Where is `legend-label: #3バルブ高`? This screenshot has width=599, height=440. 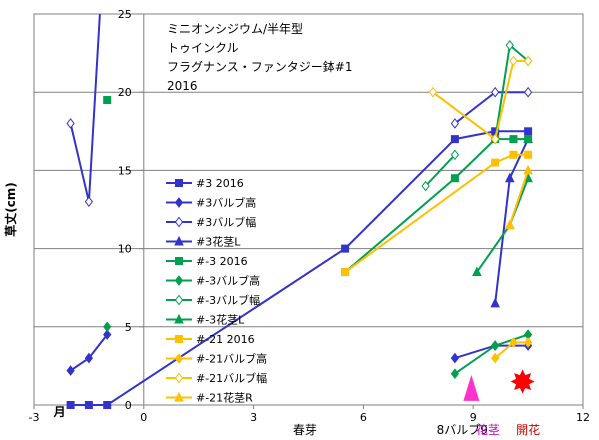
legend-label: #3バルブ高 is located at coordinates (226, 203).